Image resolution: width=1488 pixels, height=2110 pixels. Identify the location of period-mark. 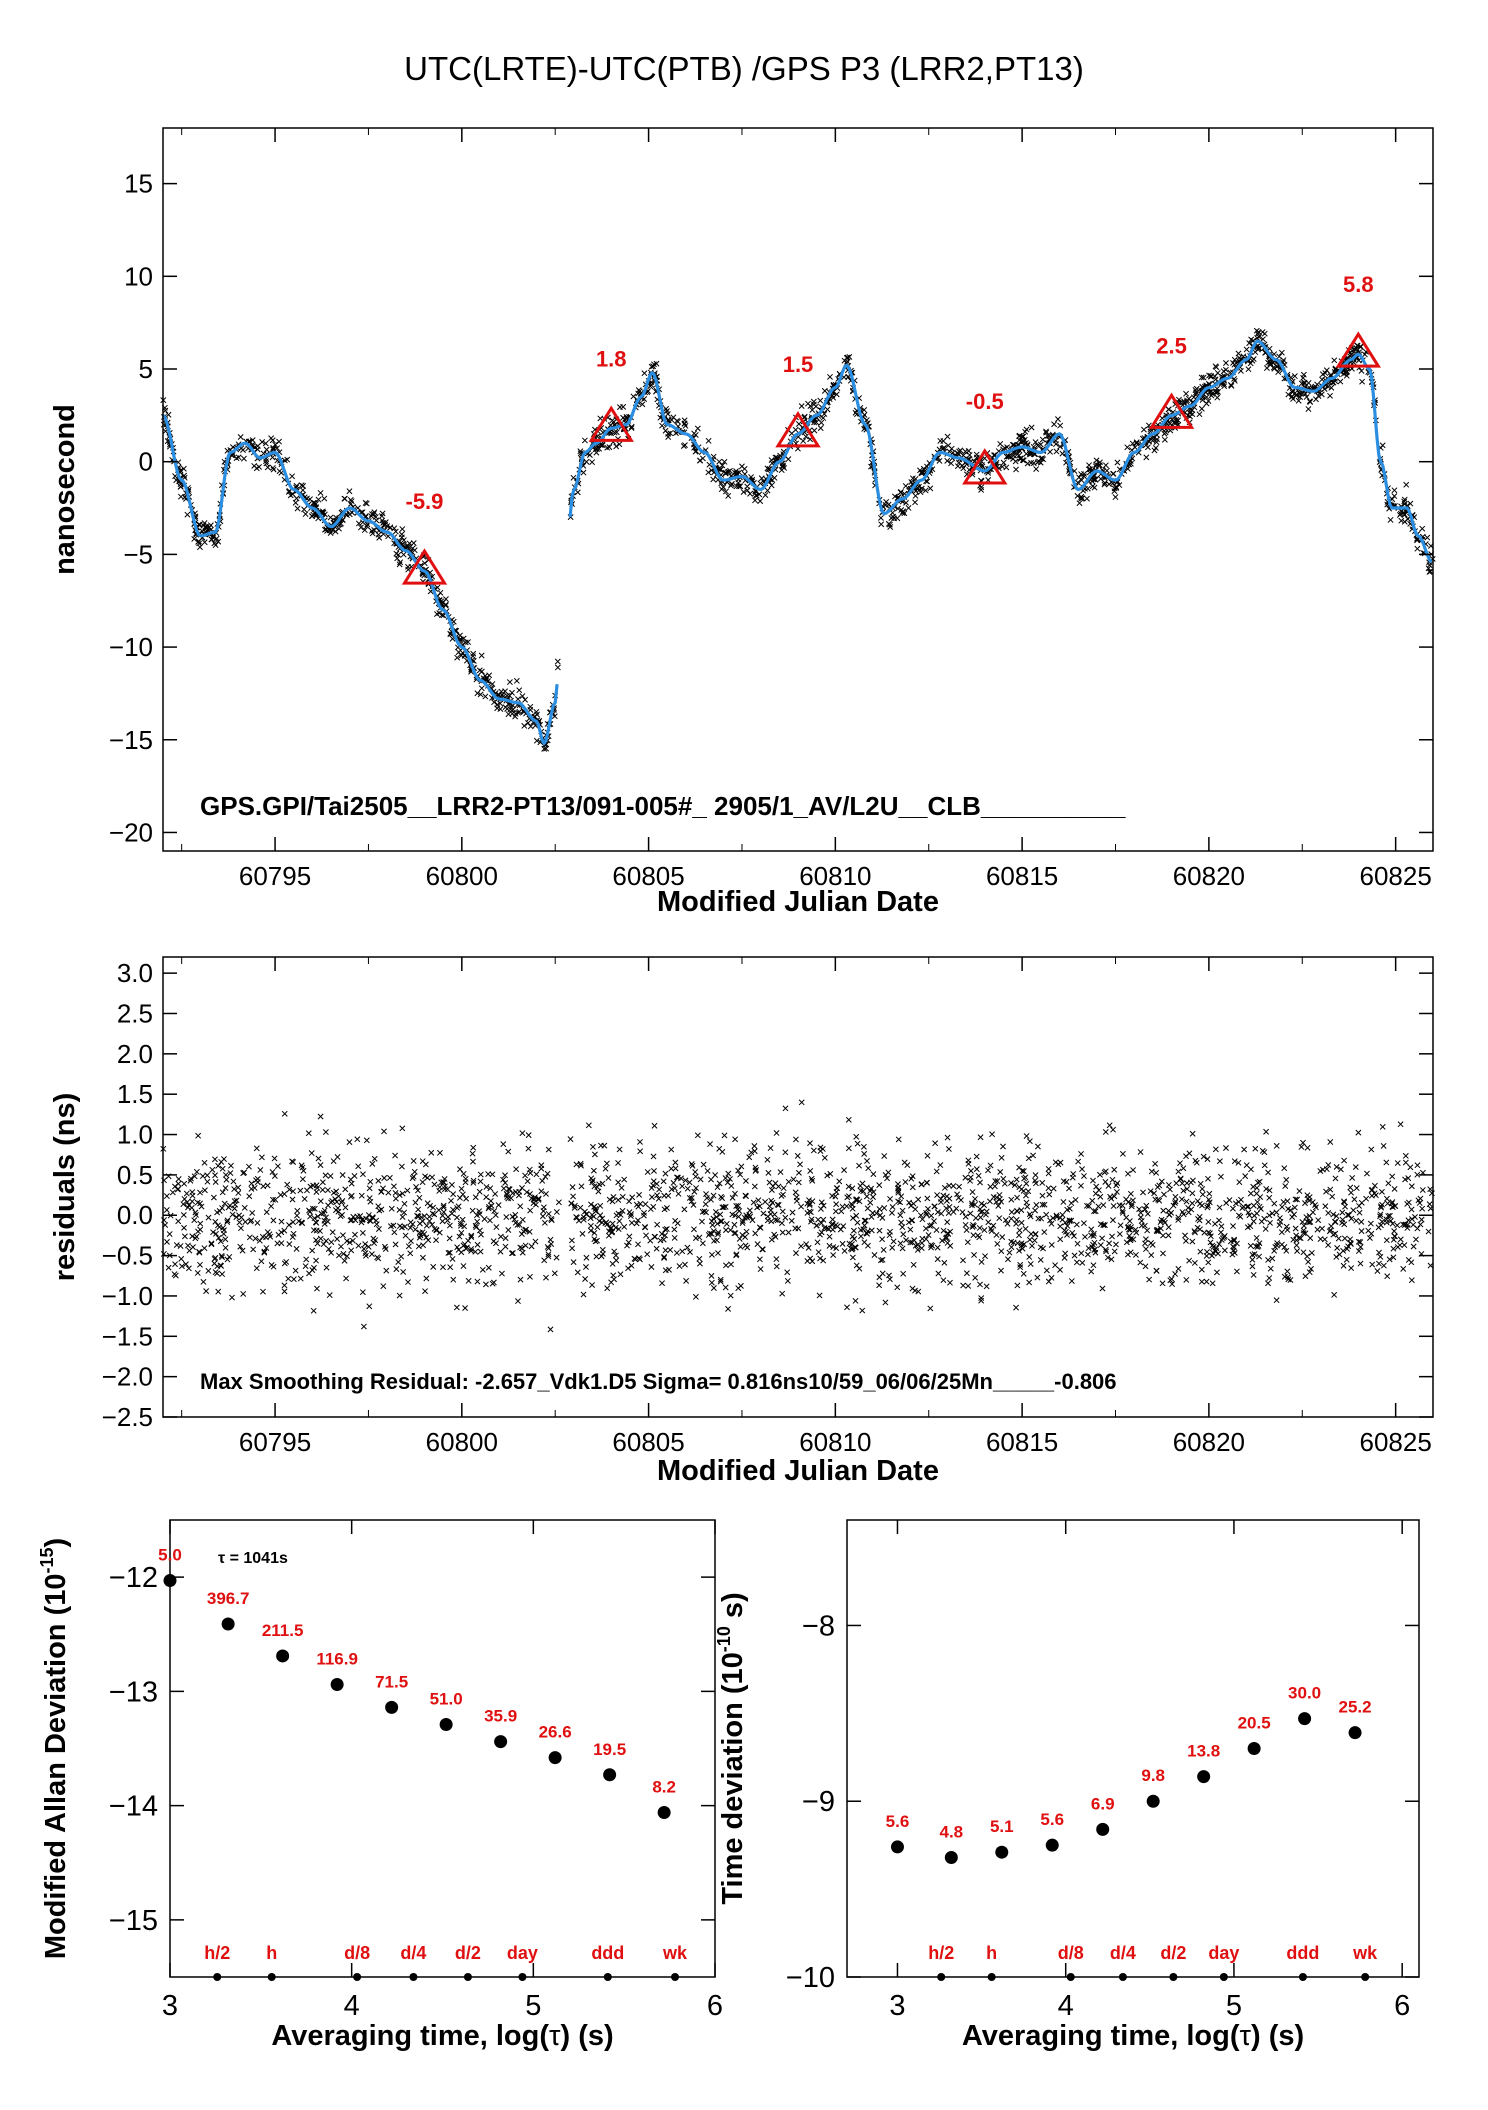
(467, 1977).